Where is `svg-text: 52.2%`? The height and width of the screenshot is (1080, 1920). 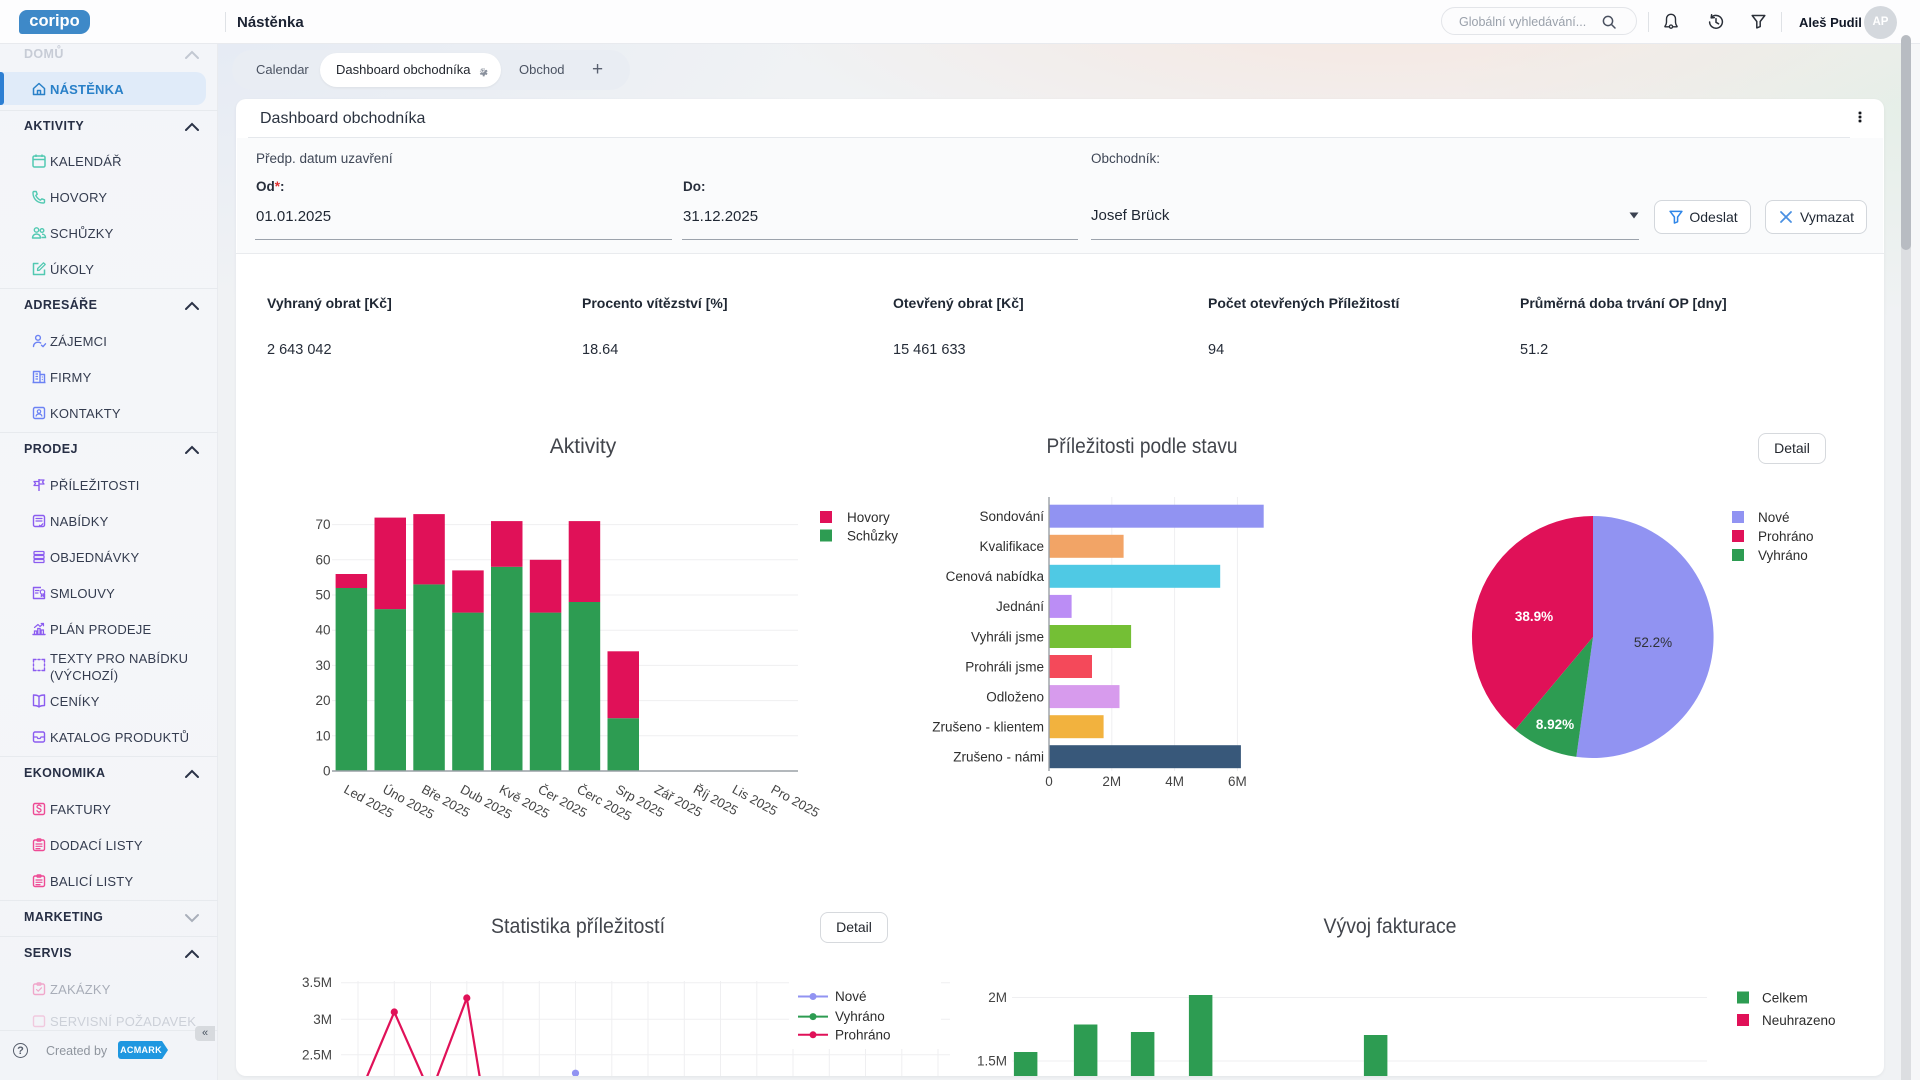 svg-text: 52.2% is located at coordinates (1653, 642).